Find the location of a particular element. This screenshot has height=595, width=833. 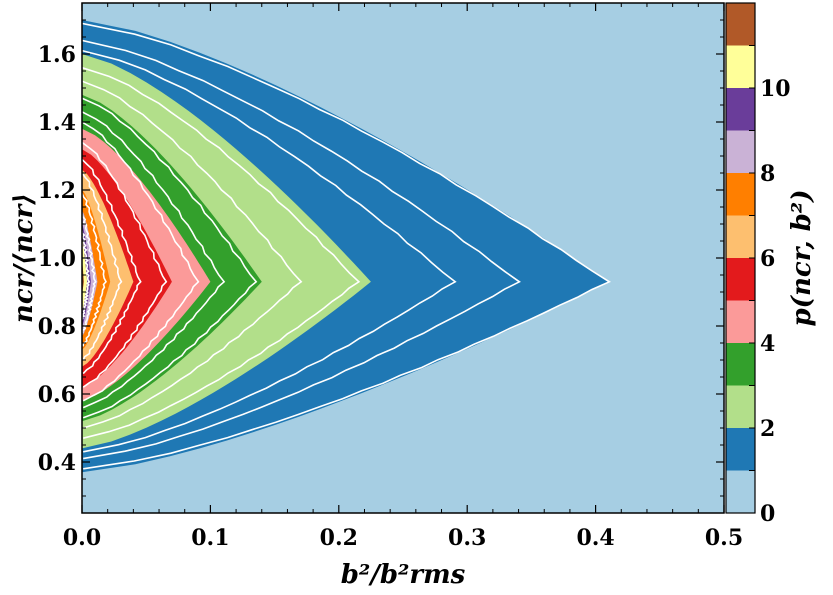

x-axis-label: b²/b²rms is located at coordinates (403, 575).